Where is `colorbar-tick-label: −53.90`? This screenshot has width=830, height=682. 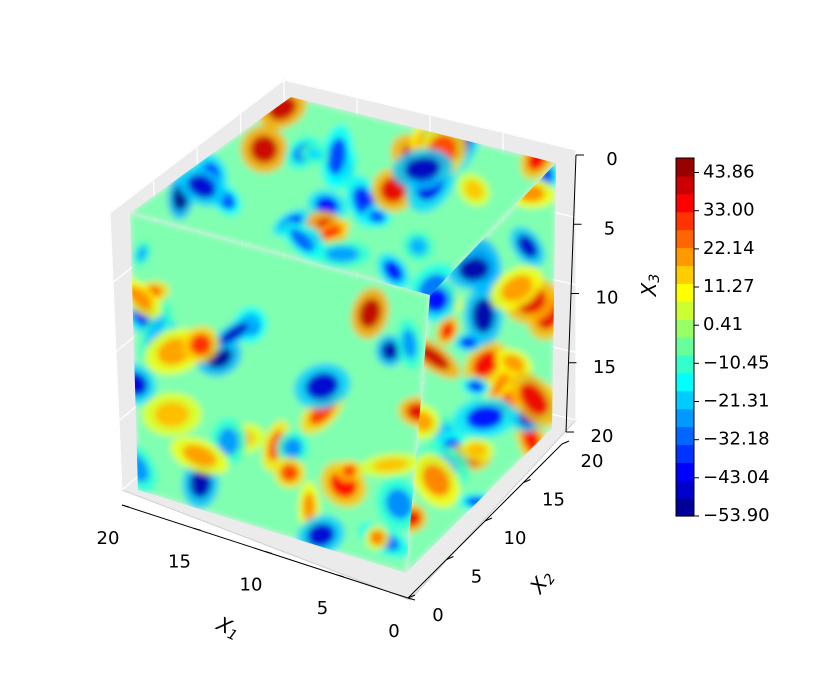 colorbar-tick-label: −53.90 is located at coordinates (736, 515).